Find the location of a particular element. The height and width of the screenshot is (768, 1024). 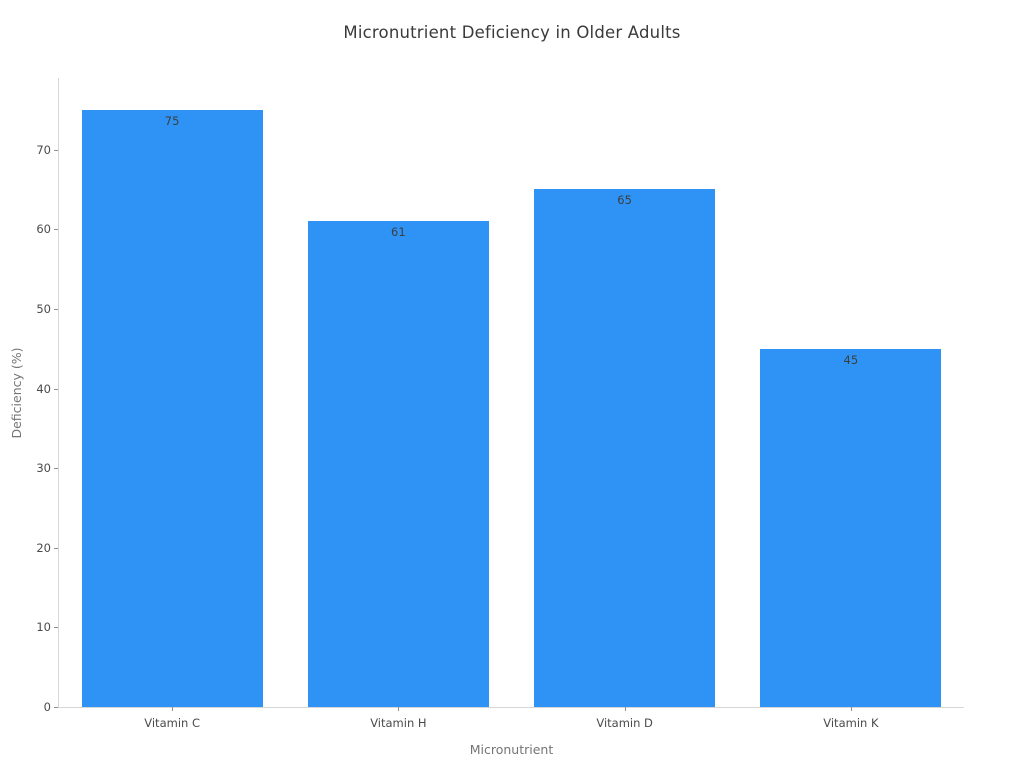

x-tick-label-vitamin-k: Vitamin K is located at coordinates (851, 723).